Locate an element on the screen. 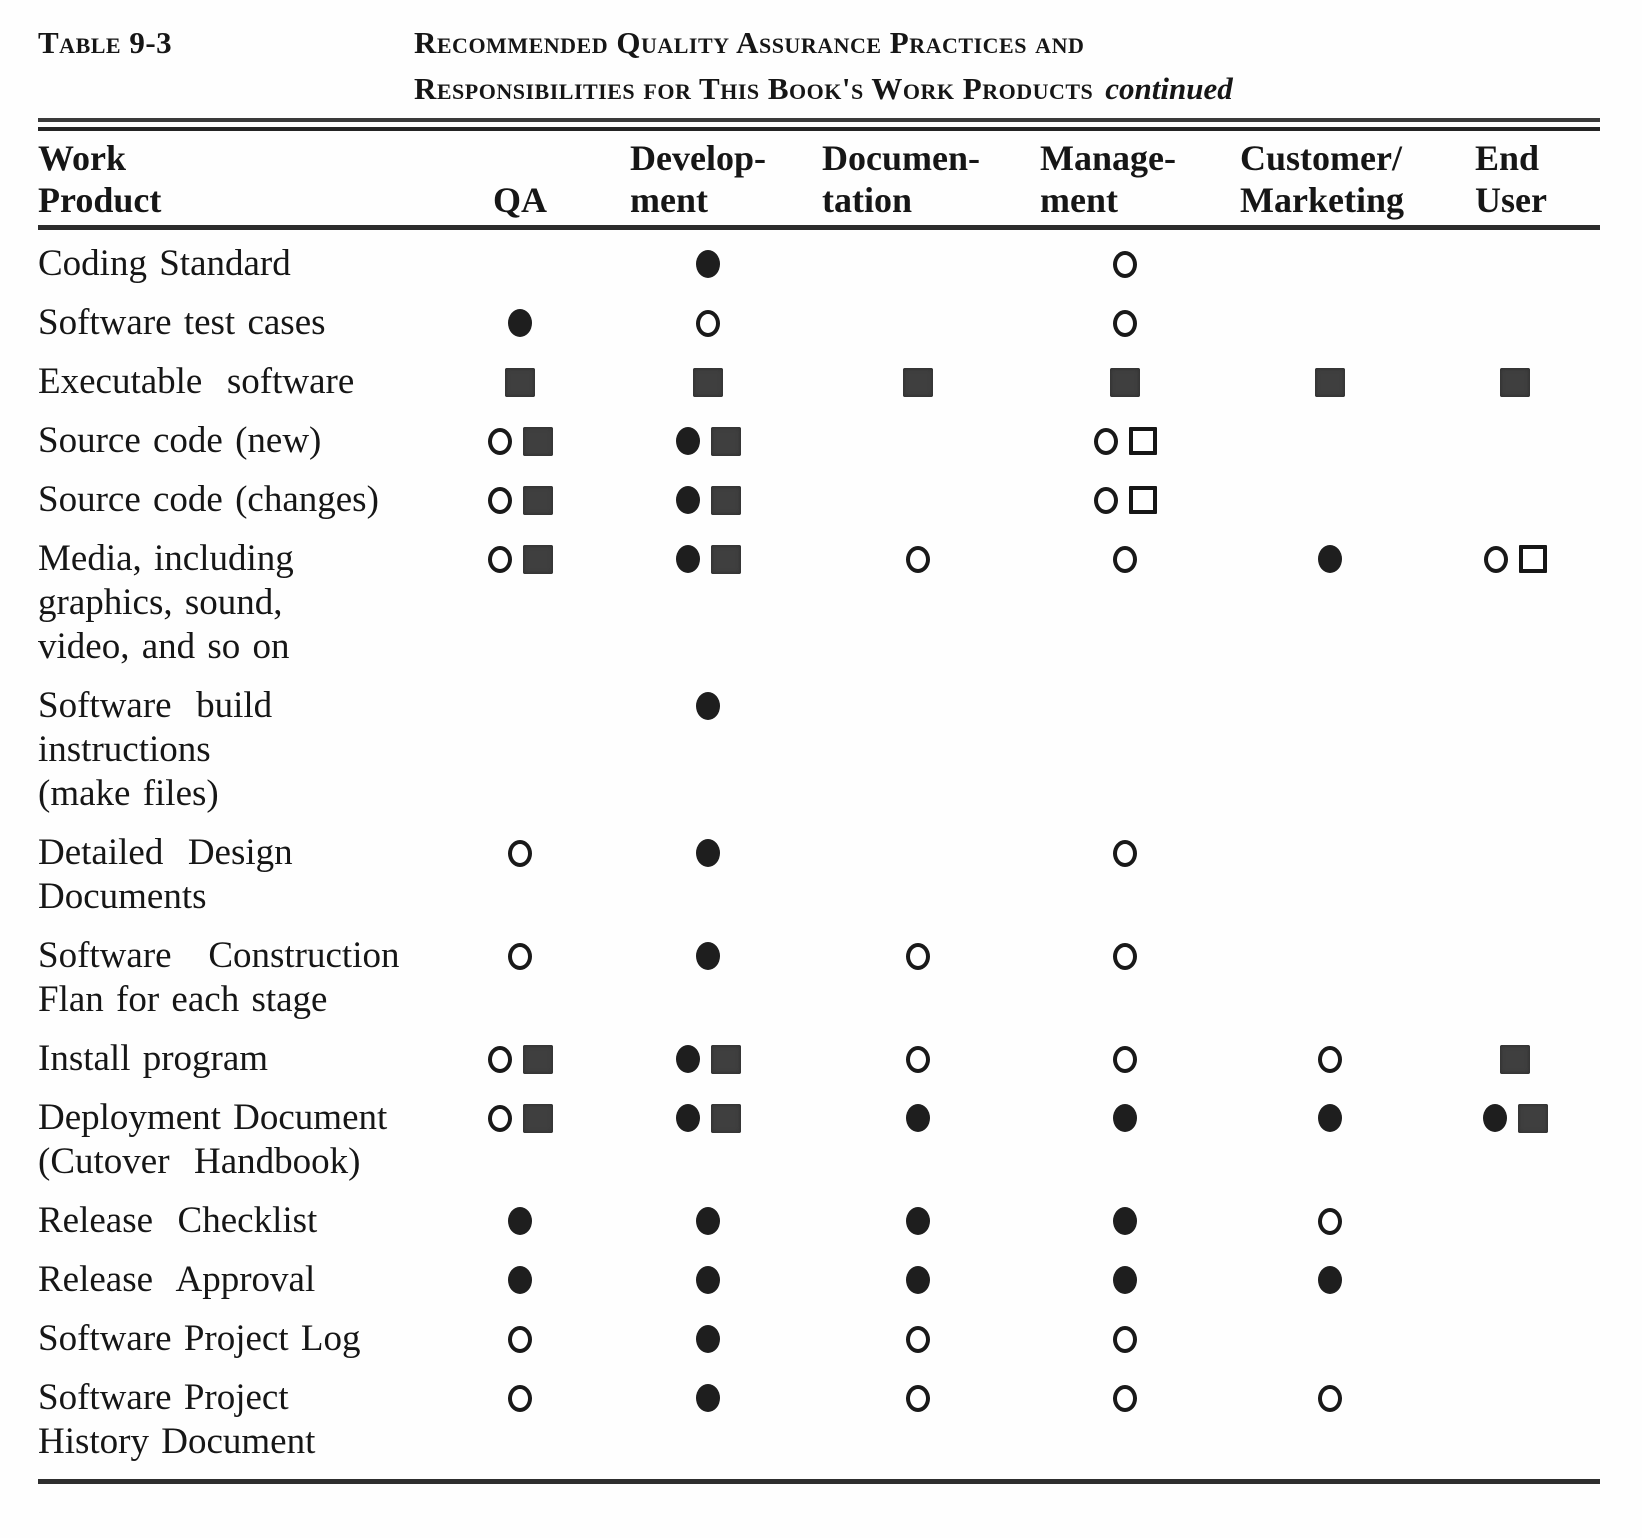  label-line: instructions is located at coordinates (124, 749).